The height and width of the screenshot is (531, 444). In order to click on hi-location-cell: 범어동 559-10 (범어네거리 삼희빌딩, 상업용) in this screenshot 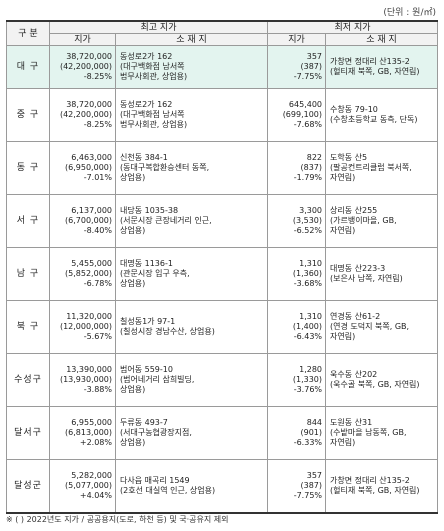, I will do `click(191, 380)`.